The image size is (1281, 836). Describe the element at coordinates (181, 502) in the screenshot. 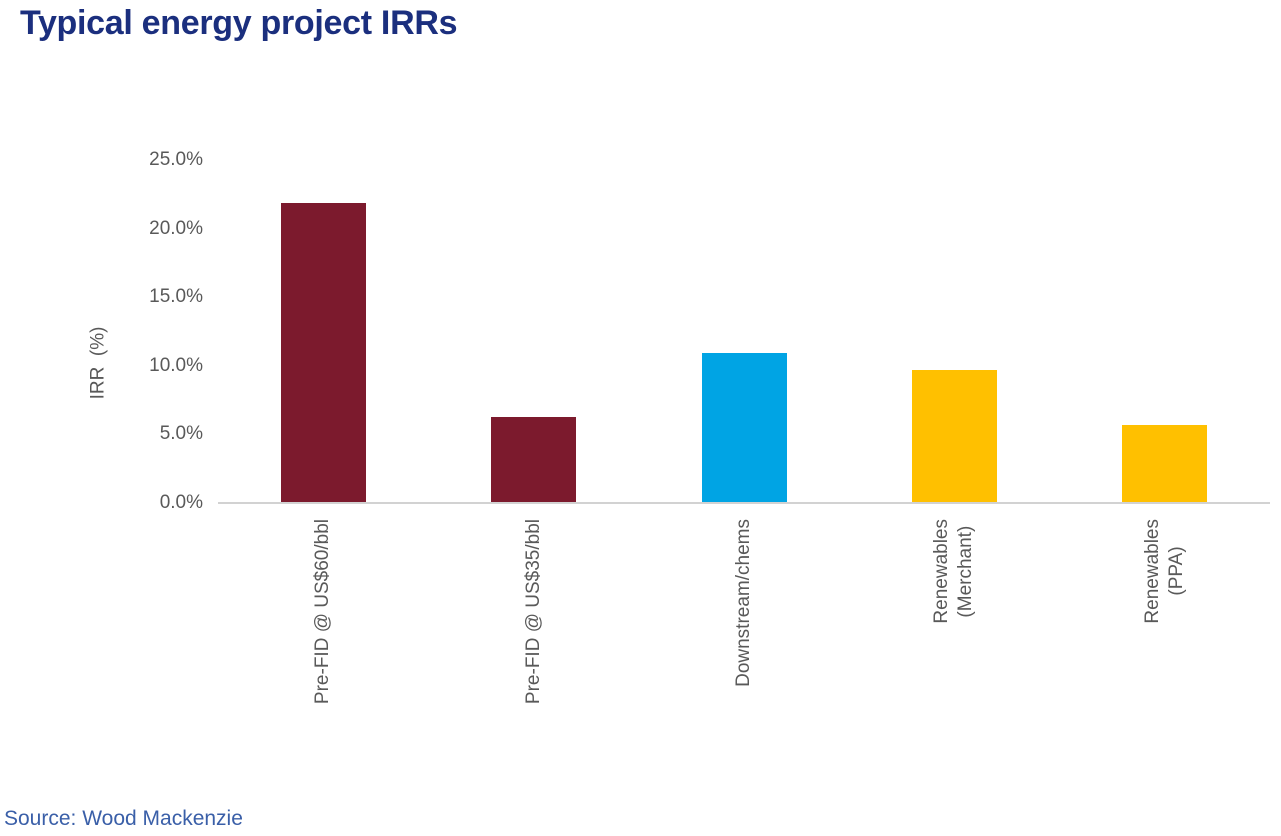

I see `y-tick-label: 0.0%` at that location.